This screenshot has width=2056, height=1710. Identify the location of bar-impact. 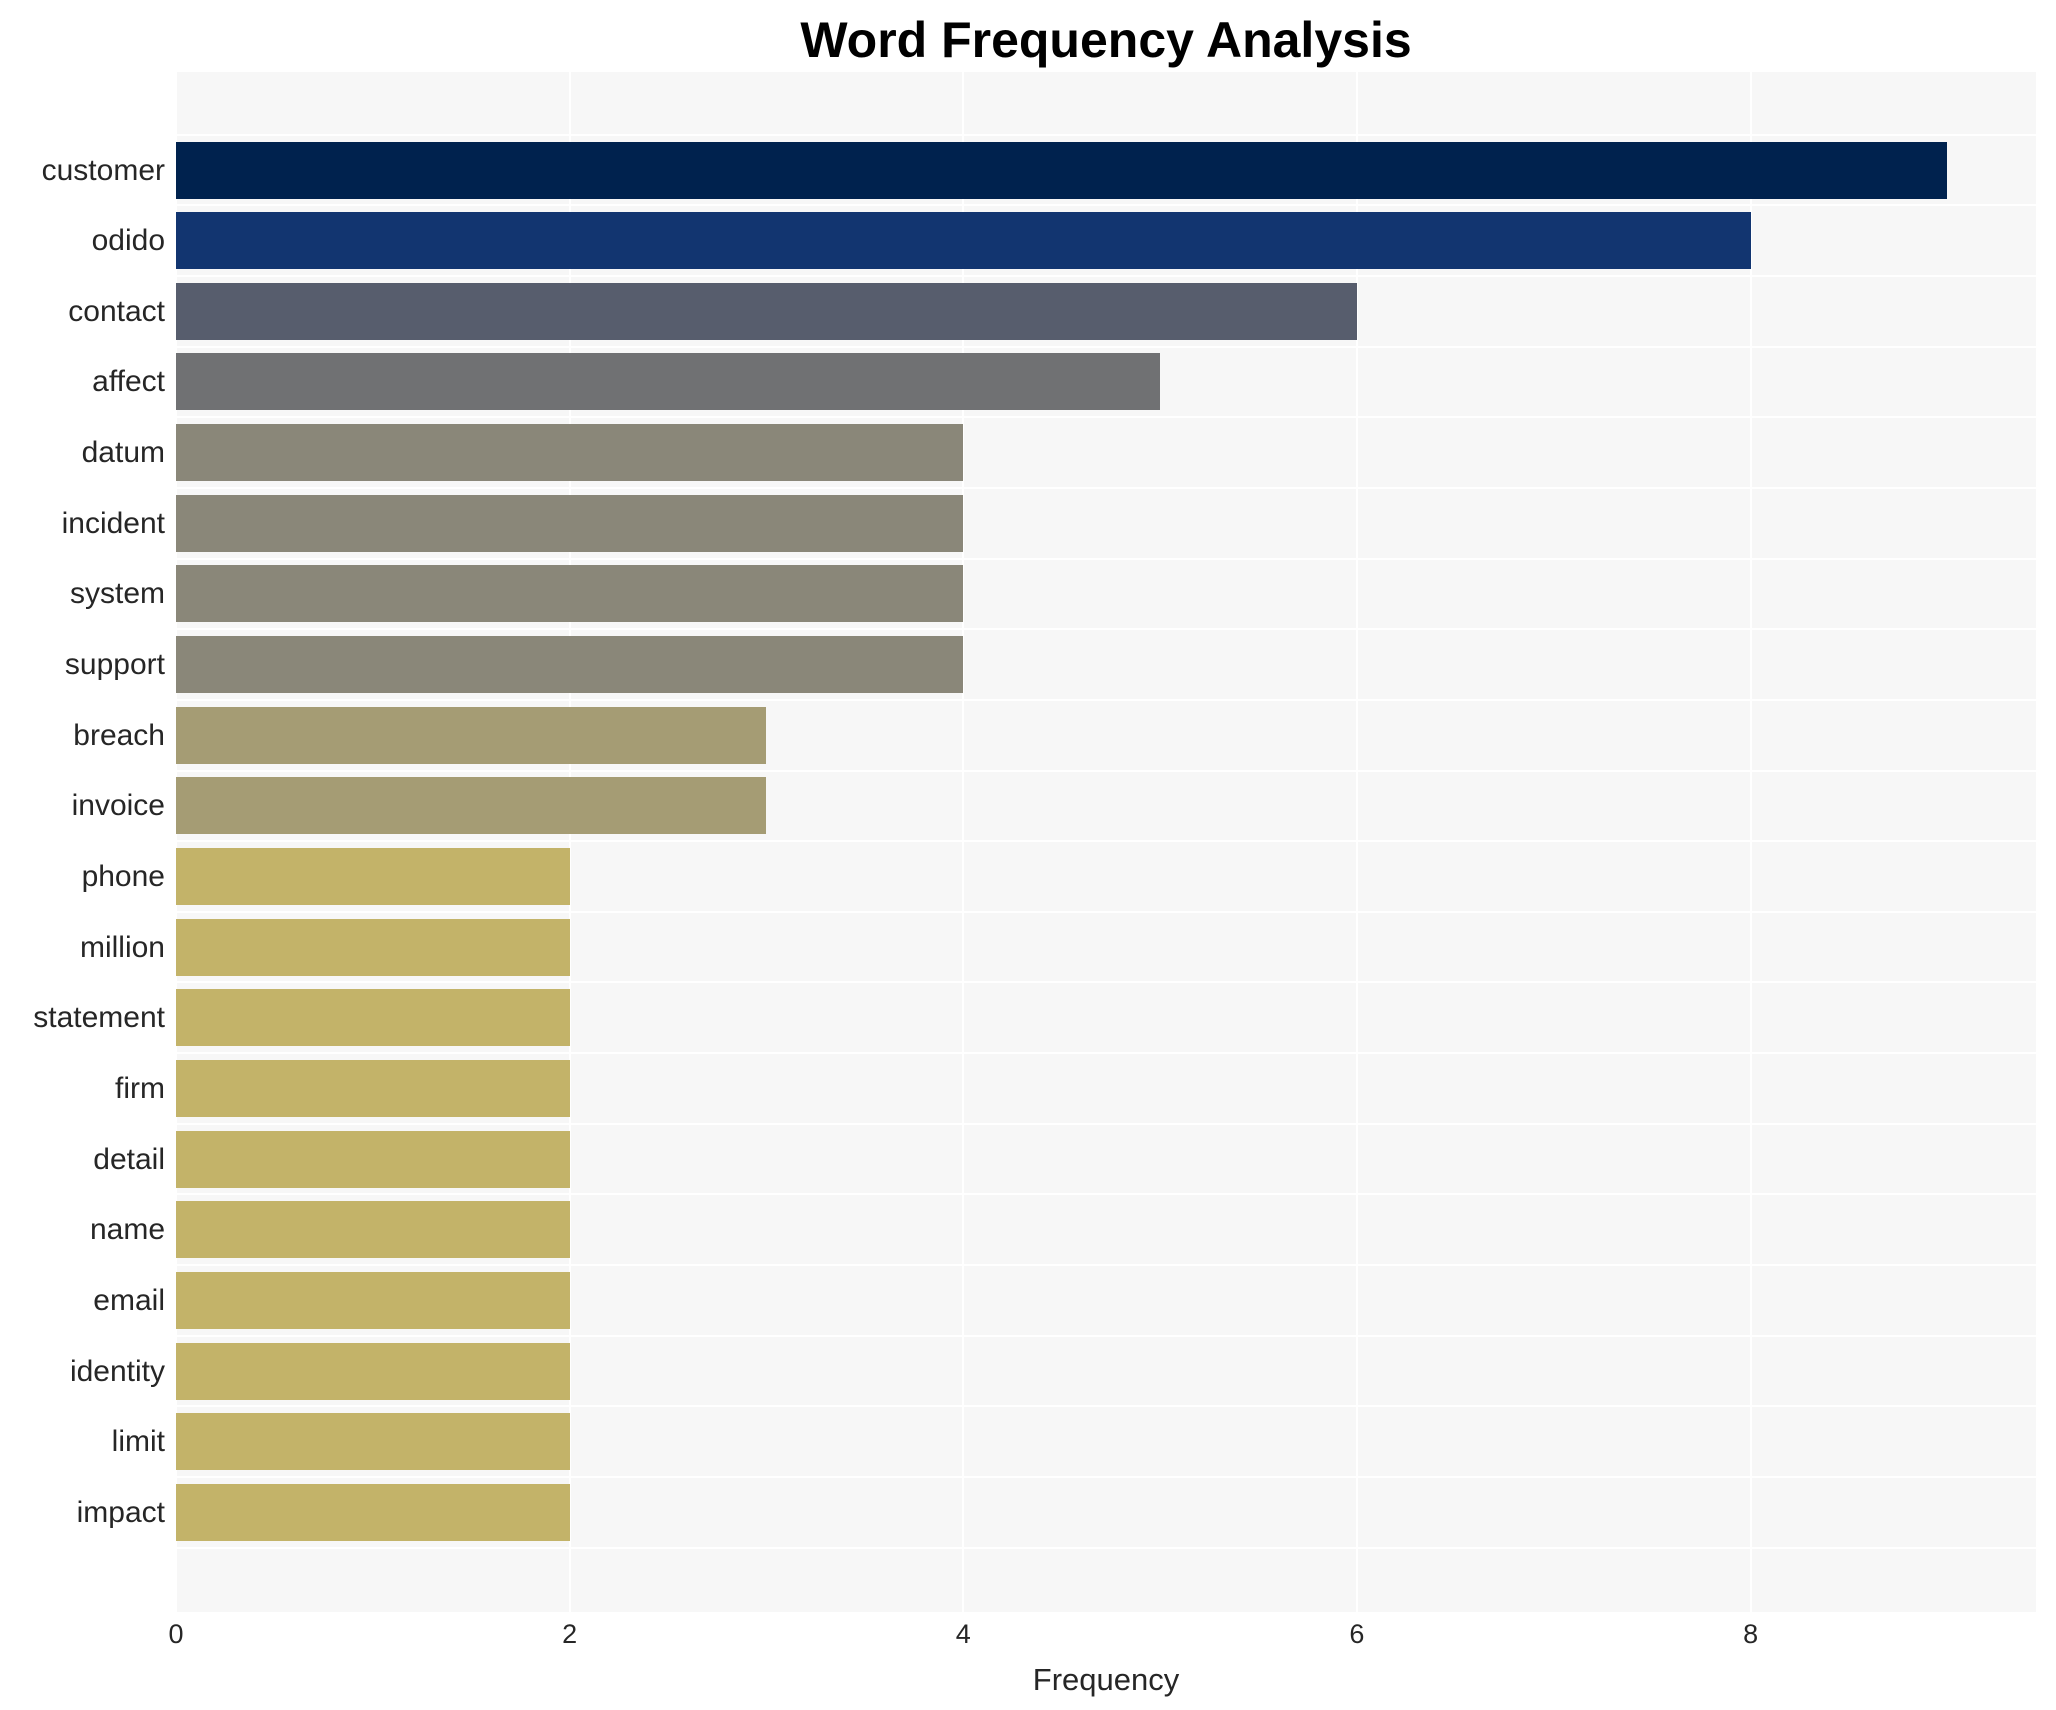
(373, 1512).